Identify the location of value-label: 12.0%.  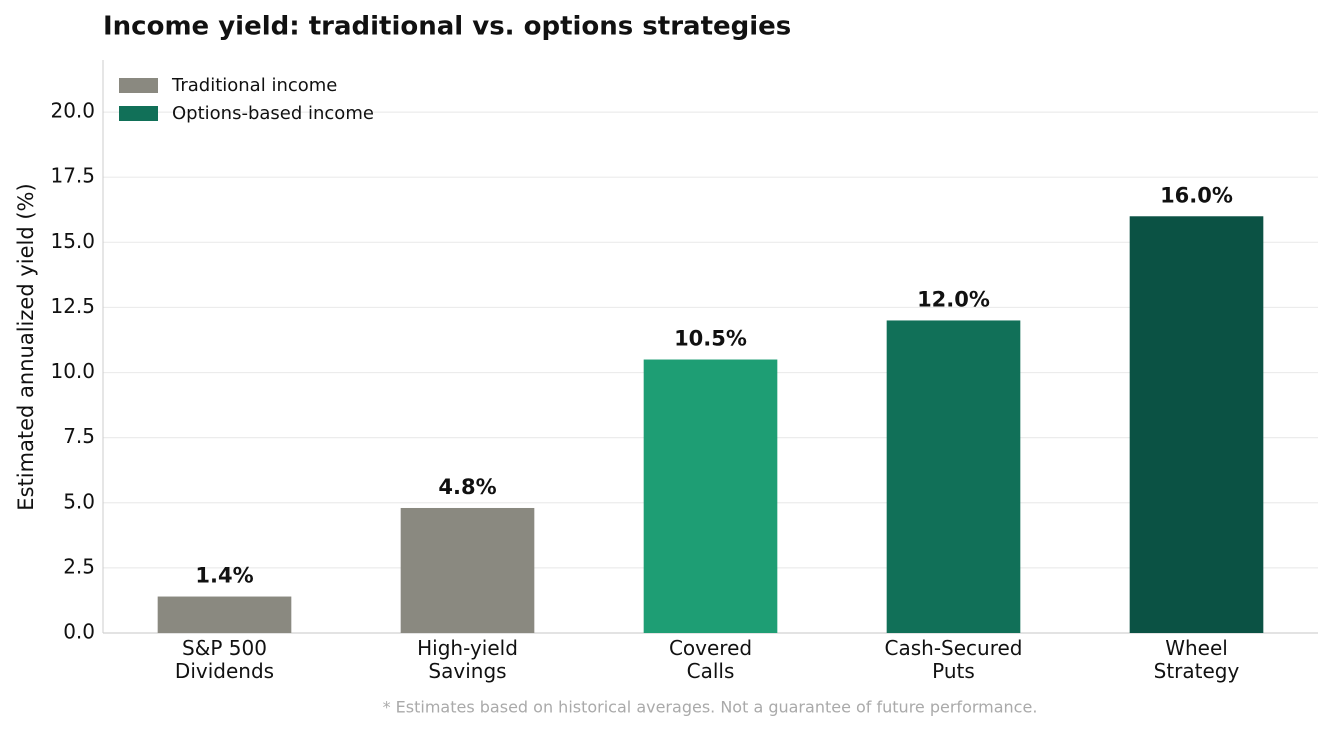
(953, 299).